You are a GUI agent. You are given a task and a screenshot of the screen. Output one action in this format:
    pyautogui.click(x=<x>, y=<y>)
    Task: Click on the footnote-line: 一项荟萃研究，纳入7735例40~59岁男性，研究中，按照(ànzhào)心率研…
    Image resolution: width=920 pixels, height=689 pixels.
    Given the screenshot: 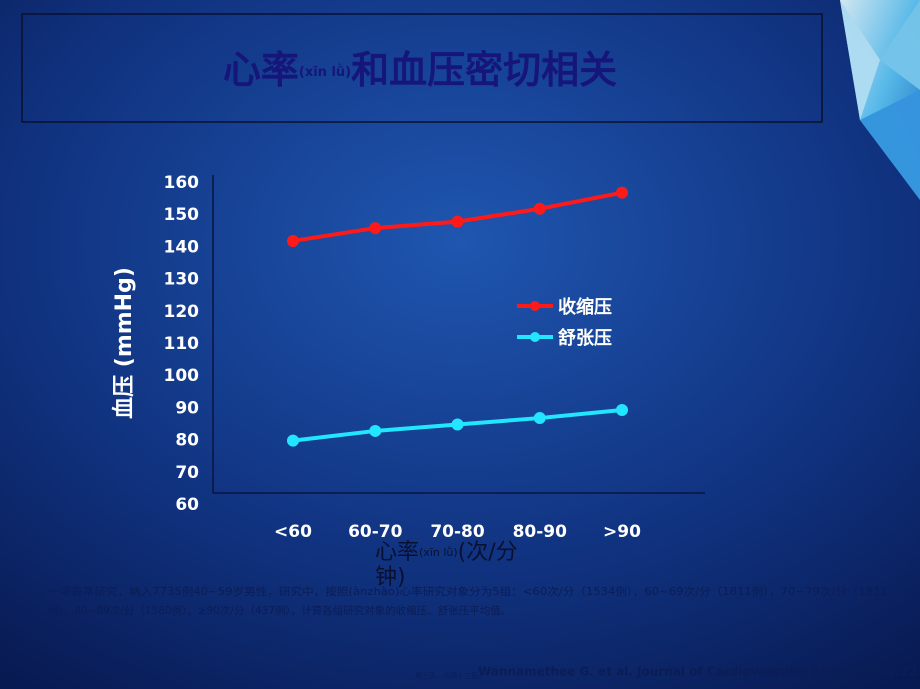 What is the action you would take?
    pyautogui.click(x=468, y=591)
    